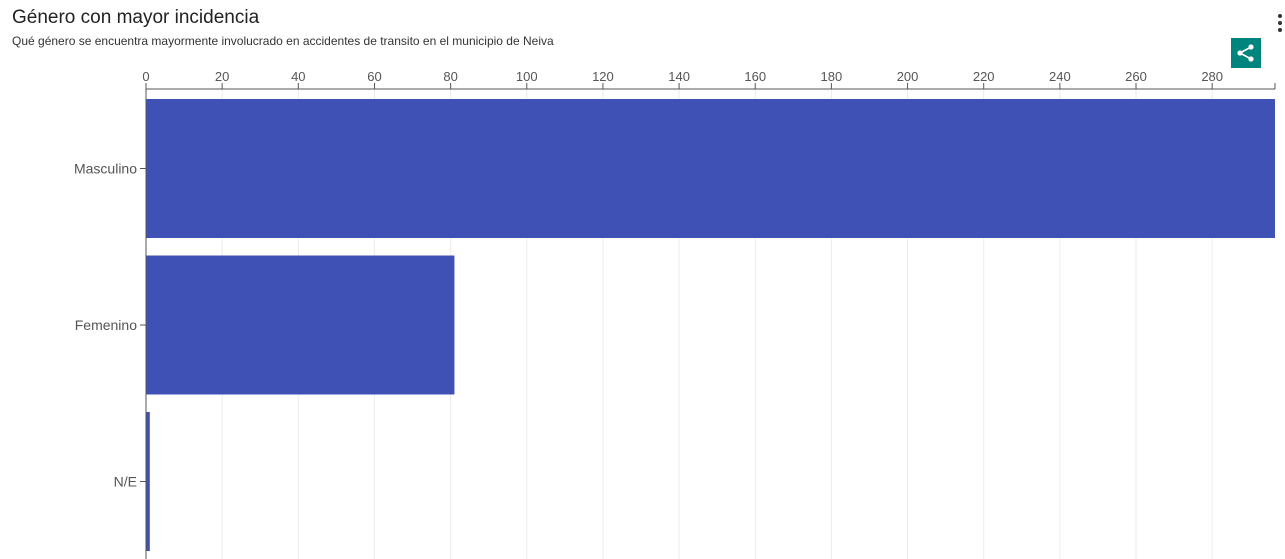 Image resolution: width=1285 pixels, height=559 pixels. Describe the element at coordinates (755, 76) in the screenshot. I see `x-tick-label: 160` at that location.